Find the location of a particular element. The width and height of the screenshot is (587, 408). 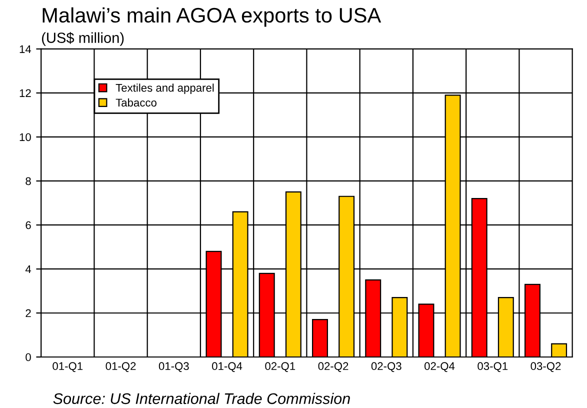

legend-label: Tabacco is located at coordinates (136, 102).